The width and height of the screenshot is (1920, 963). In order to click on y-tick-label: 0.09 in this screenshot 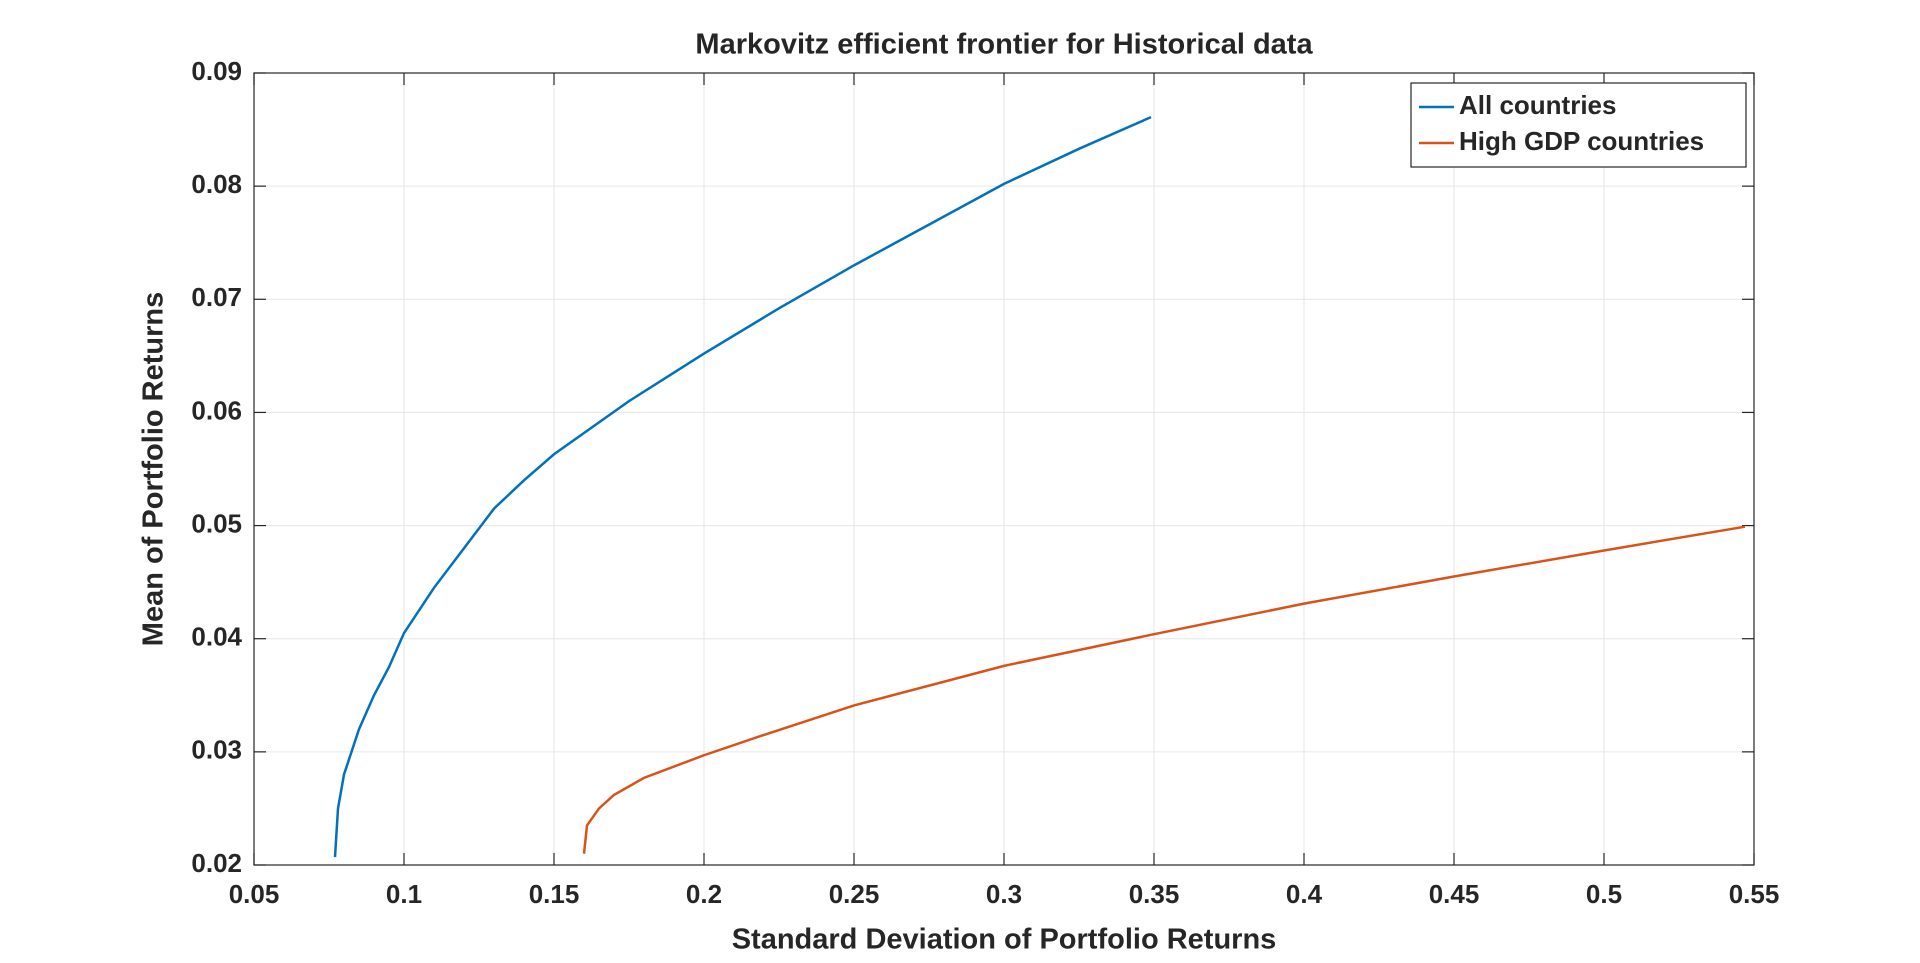, I will do `click(216, 71)`.